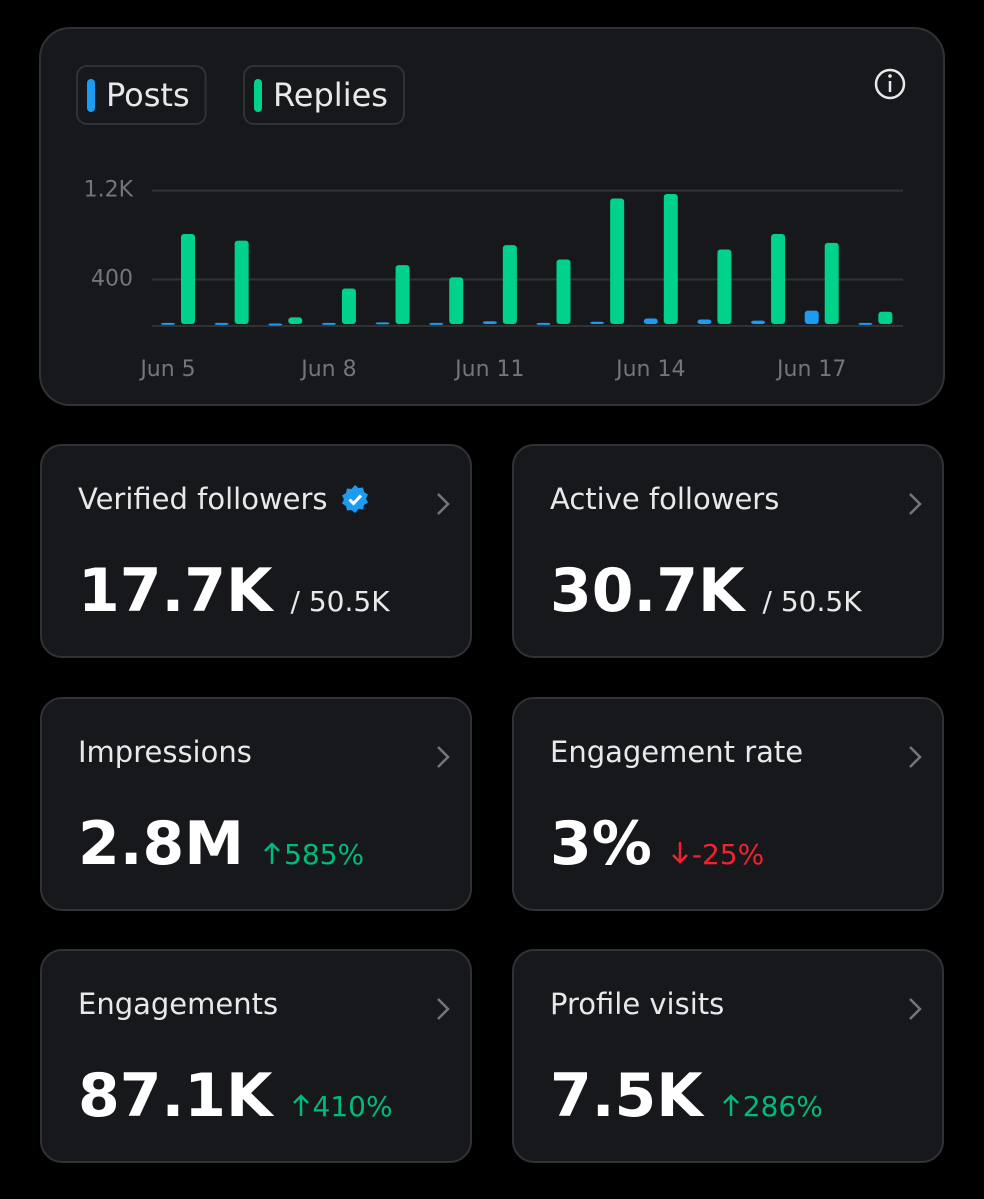 This screenshot has height=1199, width=984. What do you see at coordinates (810, 369) in the screenshot?
I see `x-tick-label: Jun 17` at bounding box center [810, 369].